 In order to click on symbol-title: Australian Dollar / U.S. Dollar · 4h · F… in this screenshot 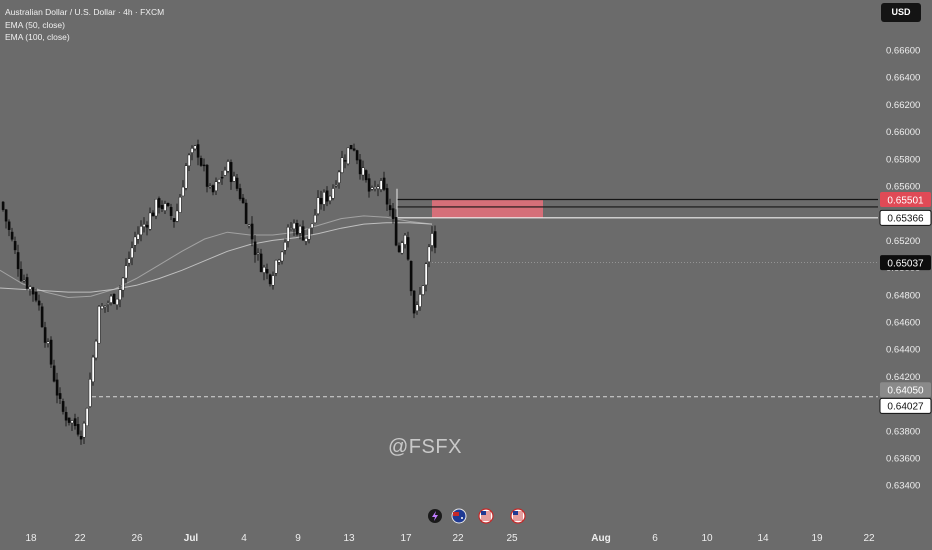, I will do `click(85, 12)`.